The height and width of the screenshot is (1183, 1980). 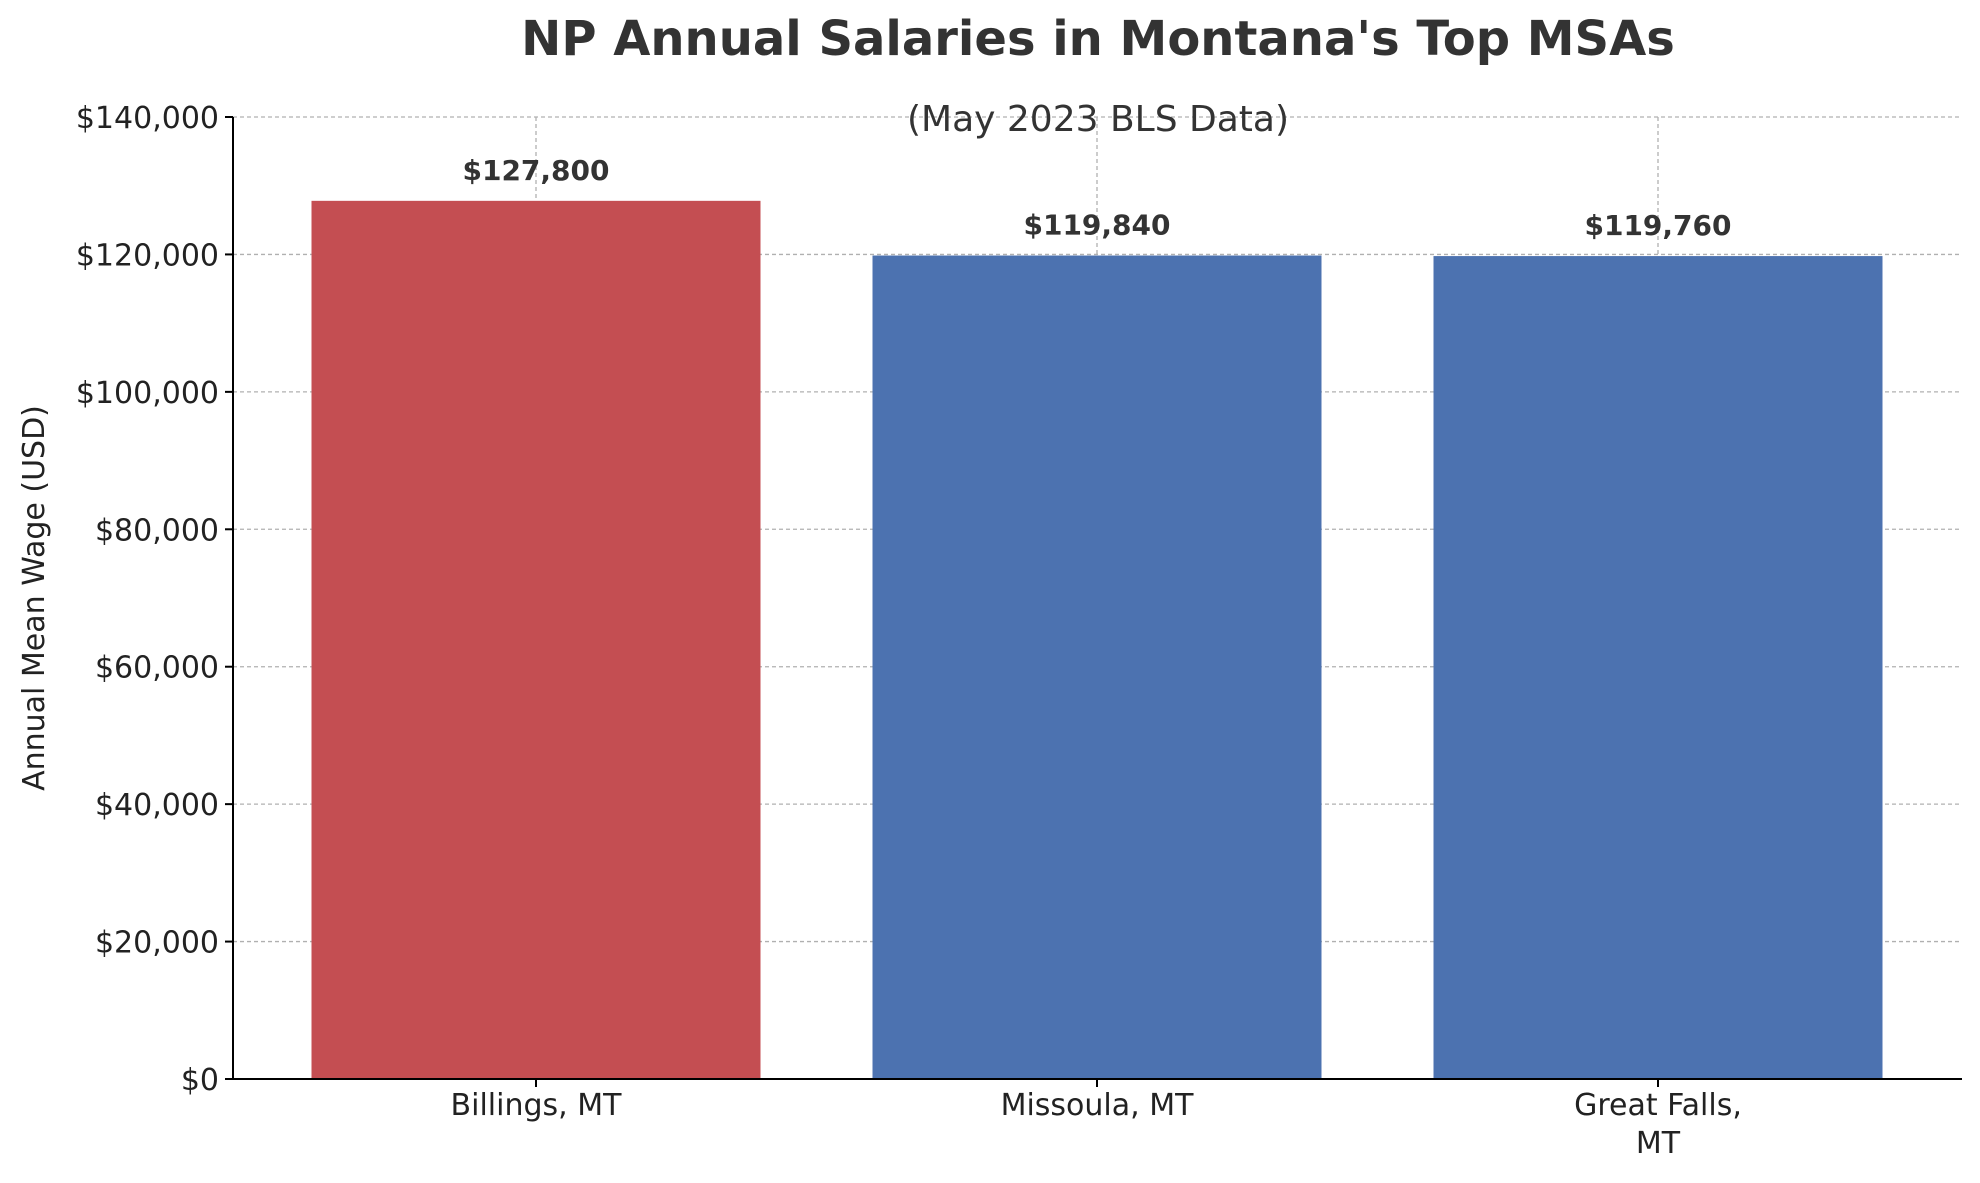 What do you see at coordinates (1658, 1124) in the screenshot?
I see `x-tick-label: Great Falls, MT` at bounding box center [1658, 1124].